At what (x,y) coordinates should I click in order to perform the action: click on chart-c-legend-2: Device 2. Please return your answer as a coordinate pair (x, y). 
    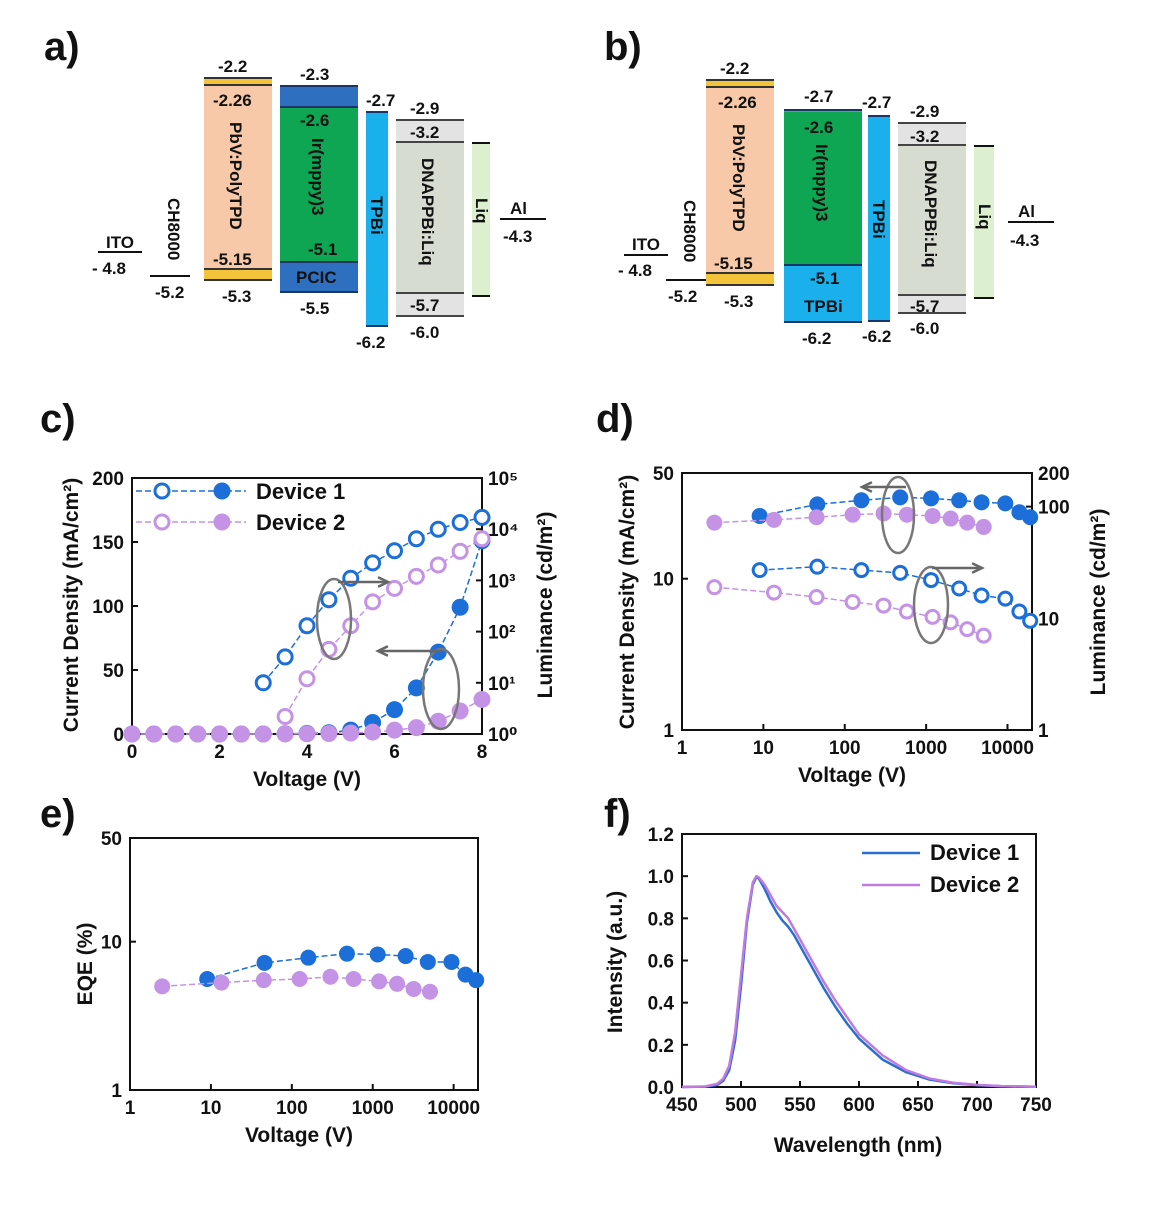
    Looking at the image, I should click on (300, 522).